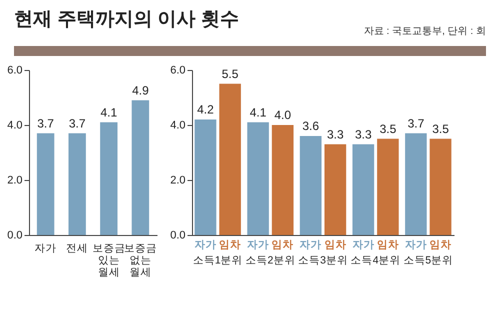 The image size is (500, 309). What do you see at coordinates (323, 260) in the screenshot?
I see `x-tick-label: 소득3분위` at bounding box center [323, 260].